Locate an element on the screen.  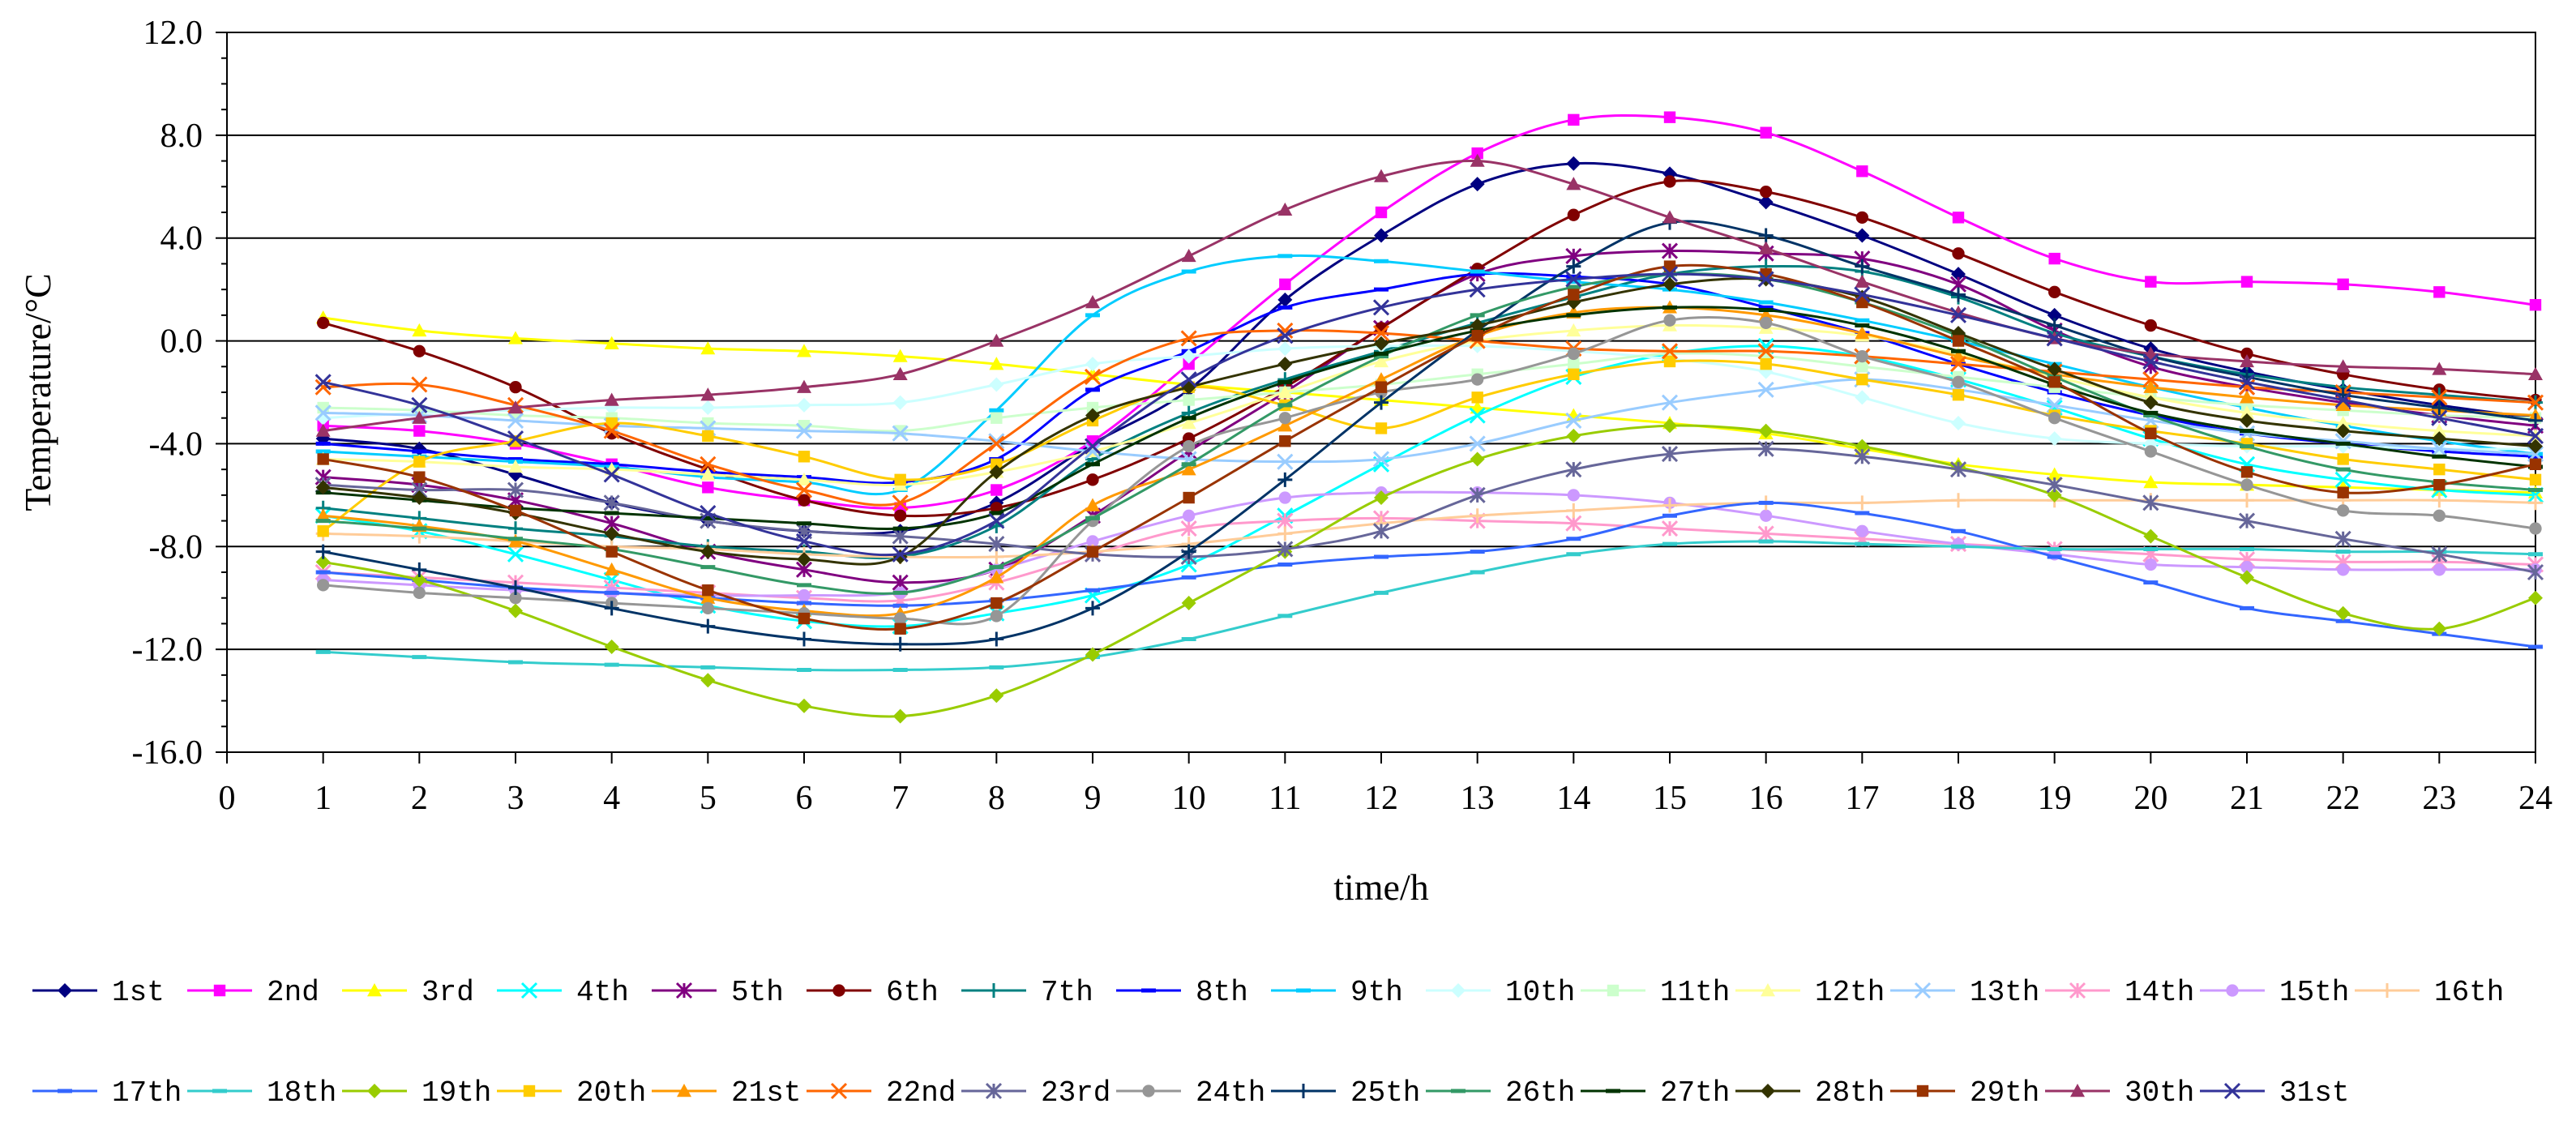
legend-label: 31st is located at coordinates (2314, 1093).